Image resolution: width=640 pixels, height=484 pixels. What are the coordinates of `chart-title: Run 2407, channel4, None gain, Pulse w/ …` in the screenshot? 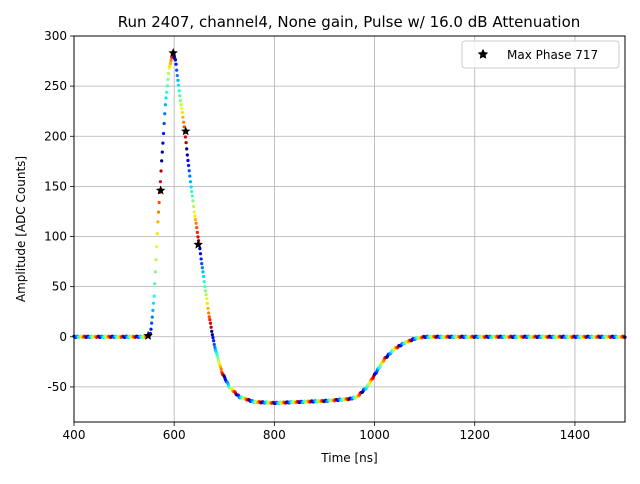 It's located at (349, 22).